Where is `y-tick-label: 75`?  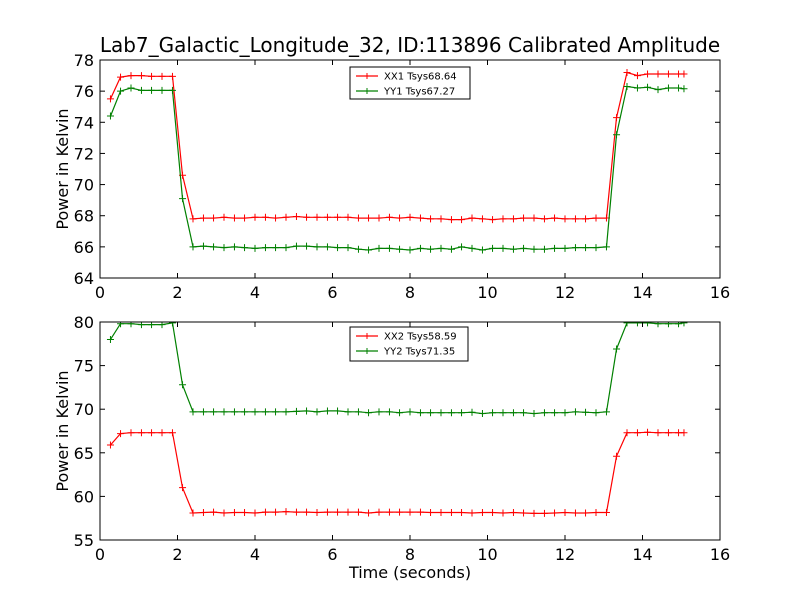 y-tick-label: 75 is located at coordinates (84, 366).